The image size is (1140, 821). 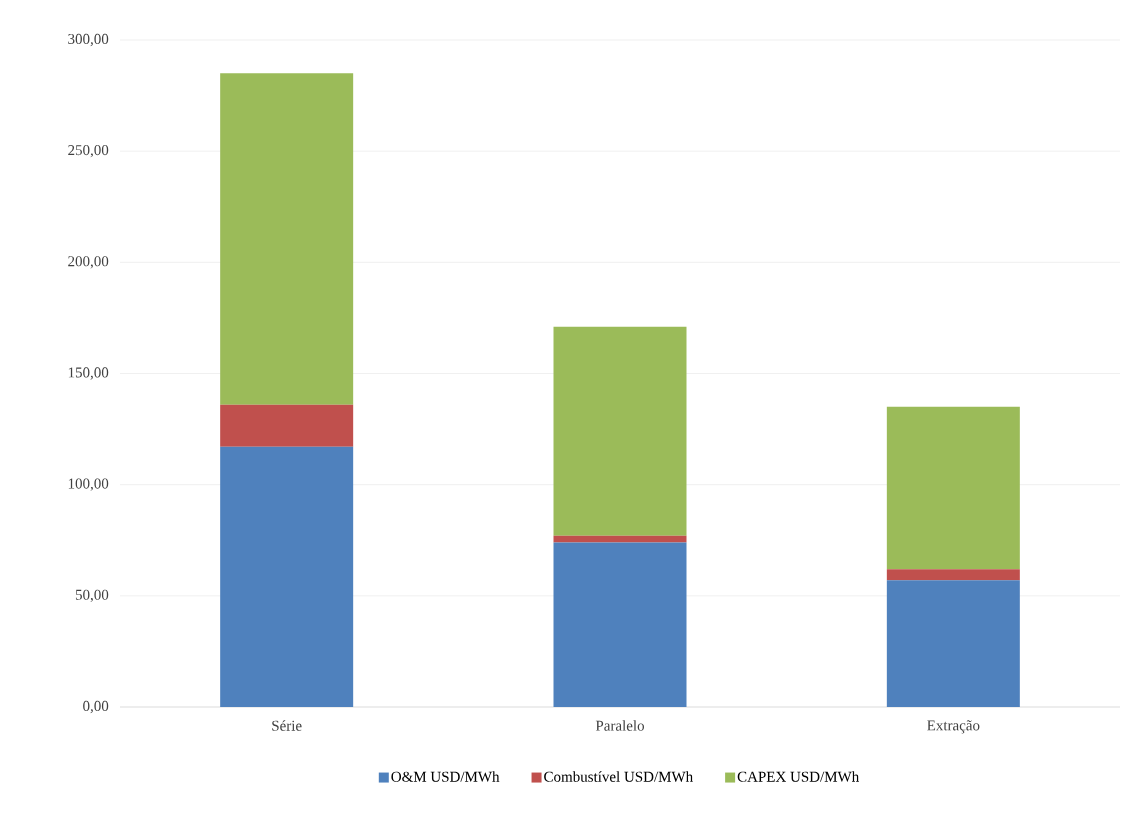 I want to click on x-tick-label: Série, so click(x=287, y=725).